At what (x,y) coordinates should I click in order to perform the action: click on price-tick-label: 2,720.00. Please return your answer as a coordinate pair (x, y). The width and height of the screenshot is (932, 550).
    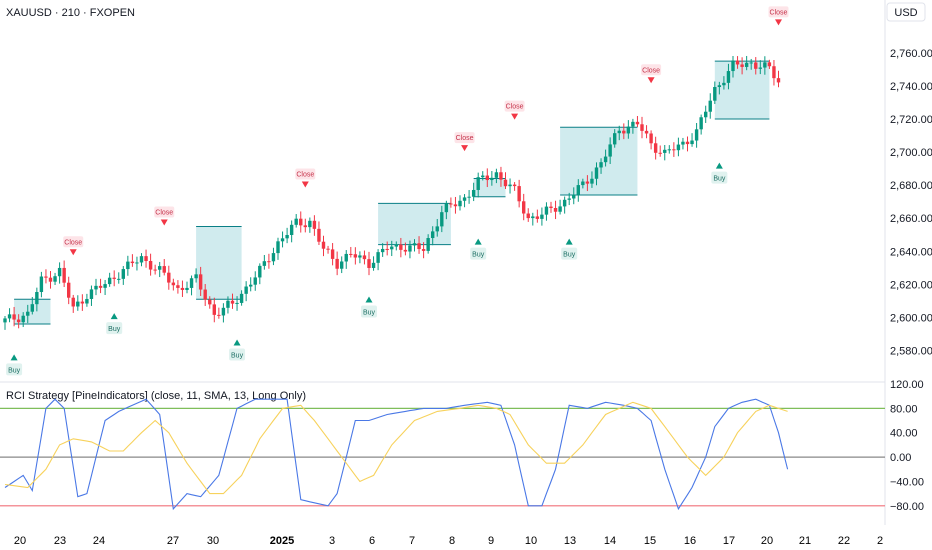
    Looking at the image, I should click on (911, 120).